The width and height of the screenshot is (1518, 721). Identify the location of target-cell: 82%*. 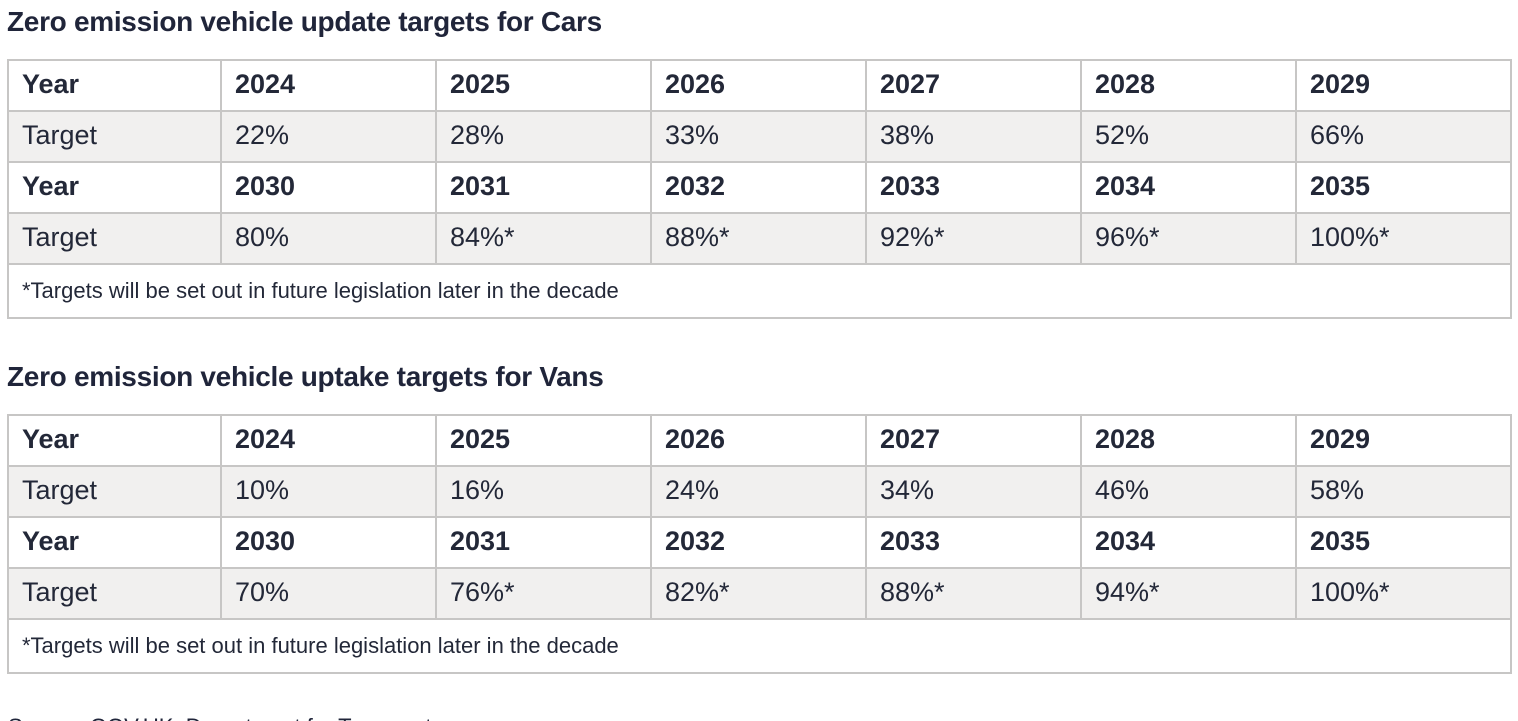
(758, 593).